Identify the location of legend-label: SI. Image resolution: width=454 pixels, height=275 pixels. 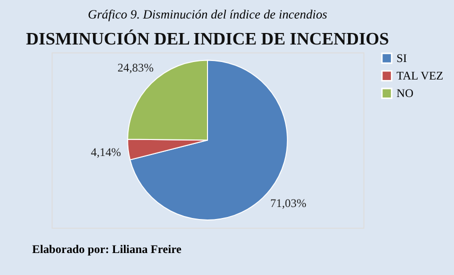
(402, 59).